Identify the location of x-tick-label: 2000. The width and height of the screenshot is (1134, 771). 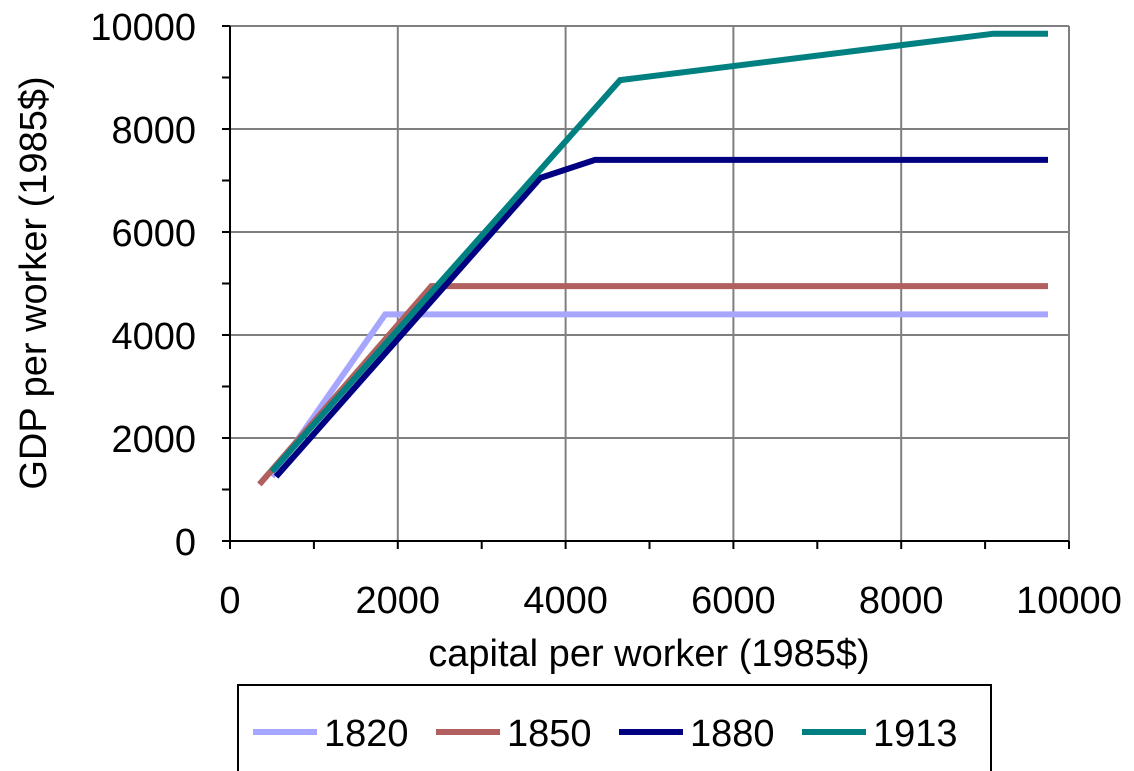
(398, 601).